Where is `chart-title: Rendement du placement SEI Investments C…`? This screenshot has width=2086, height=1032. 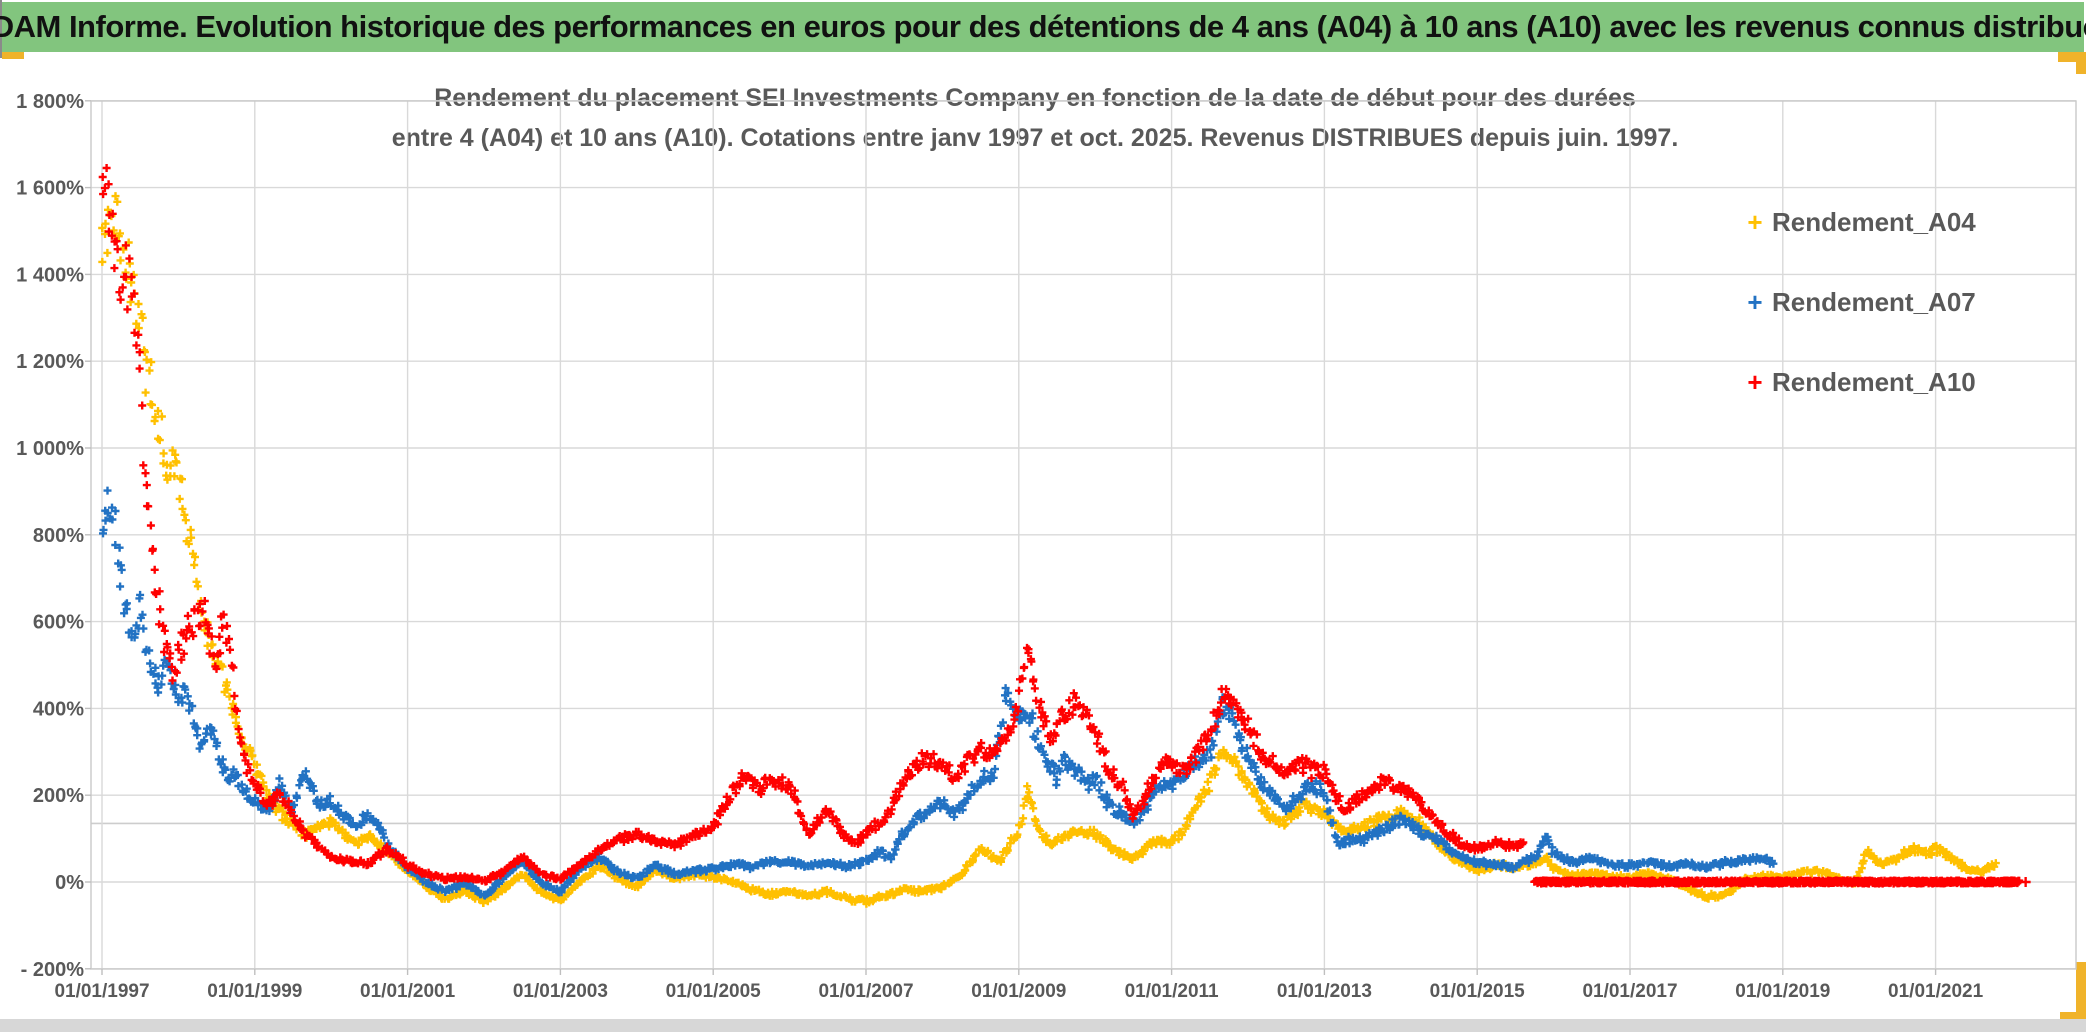 chart-title: Rendement du placement SEI Investments C… is located at coordinates (1035, 118).